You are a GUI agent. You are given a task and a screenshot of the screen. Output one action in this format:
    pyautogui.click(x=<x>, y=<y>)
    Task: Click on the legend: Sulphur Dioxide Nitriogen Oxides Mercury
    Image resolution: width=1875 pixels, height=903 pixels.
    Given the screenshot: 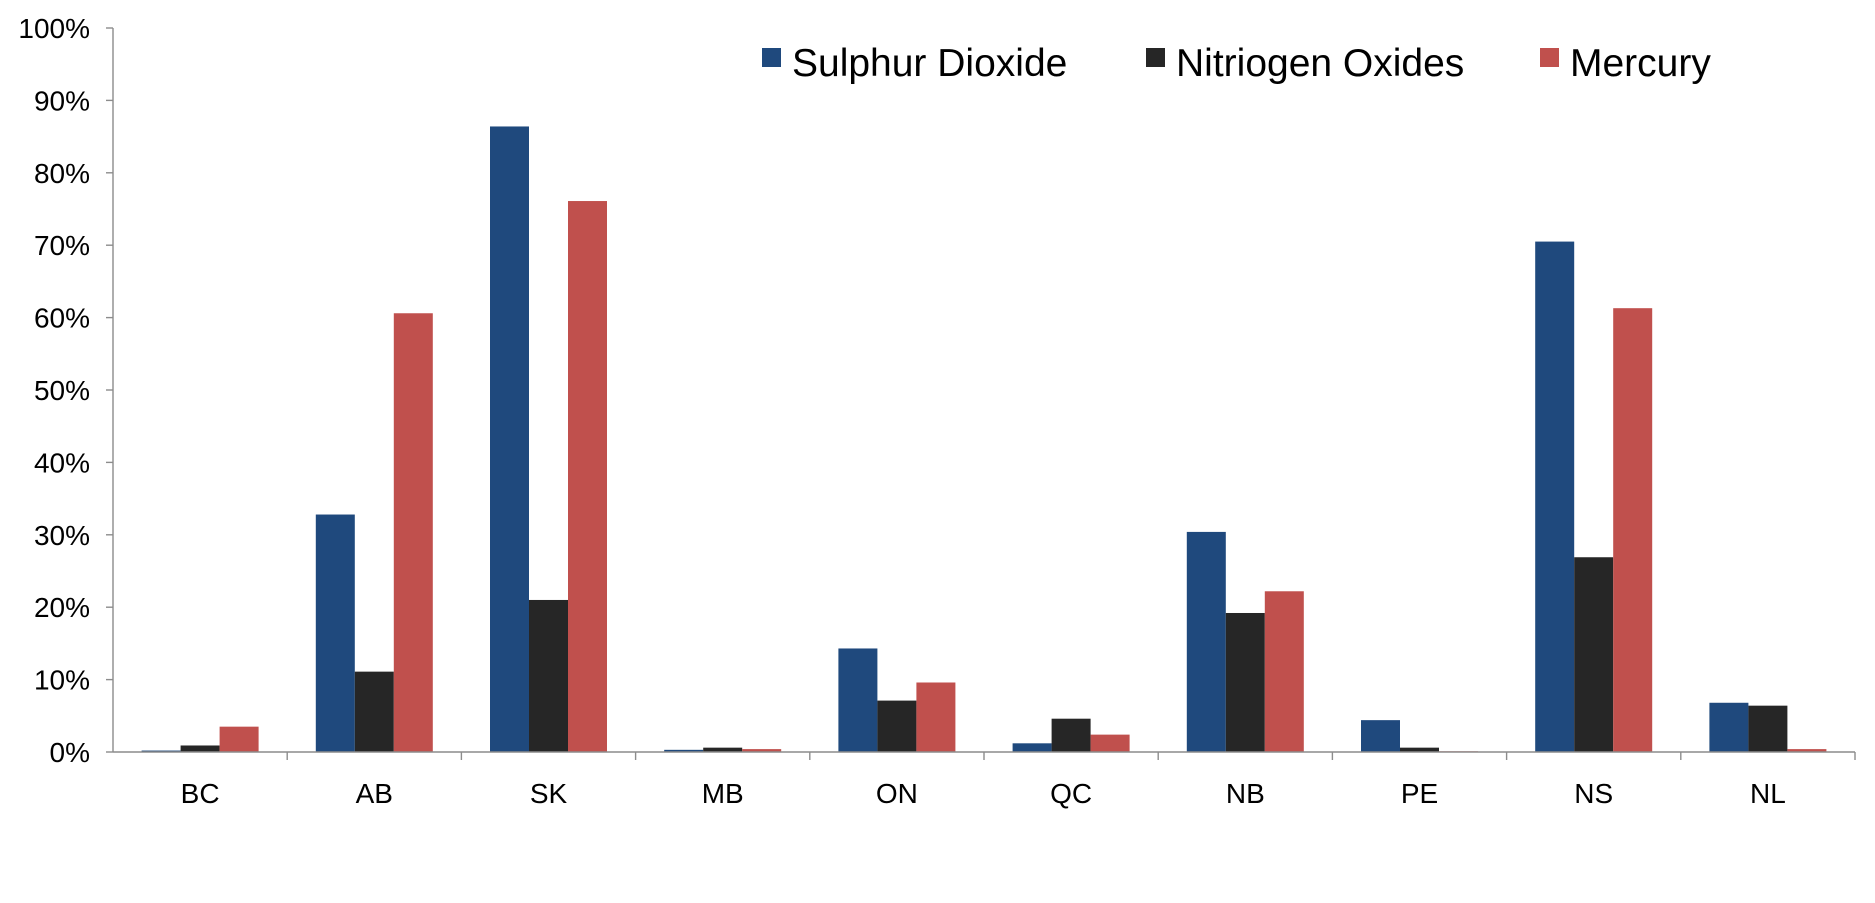 What is the action you would take?
    pyautogui.click(x=1236, y=63)
    